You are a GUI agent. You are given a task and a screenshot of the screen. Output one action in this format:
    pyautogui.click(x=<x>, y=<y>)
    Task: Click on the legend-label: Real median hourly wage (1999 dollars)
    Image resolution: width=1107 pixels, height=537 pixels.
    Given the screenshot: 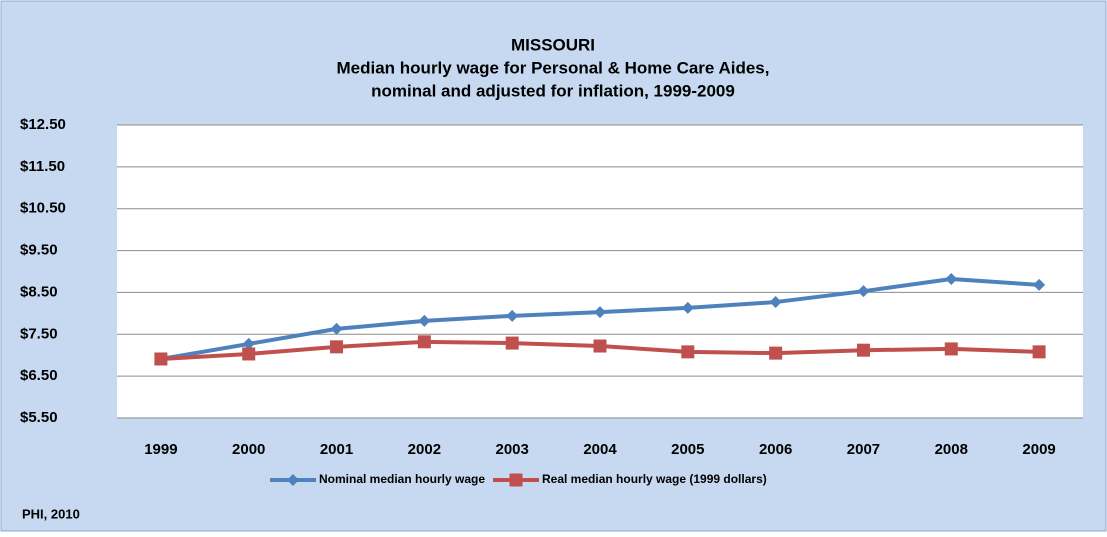 What is the action you would take?
    pyautogui.click(x=654, y=479)
    